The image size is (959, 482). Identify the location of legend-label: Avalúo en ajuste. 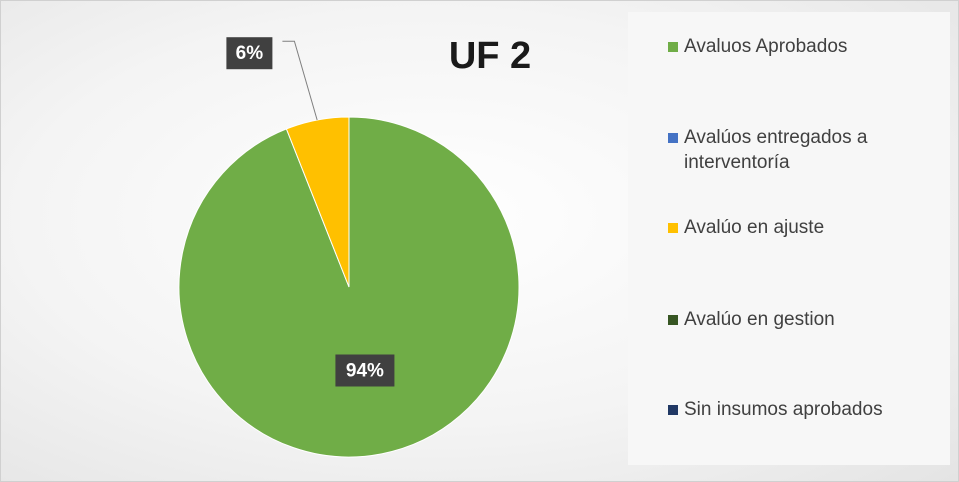
(754, 227).